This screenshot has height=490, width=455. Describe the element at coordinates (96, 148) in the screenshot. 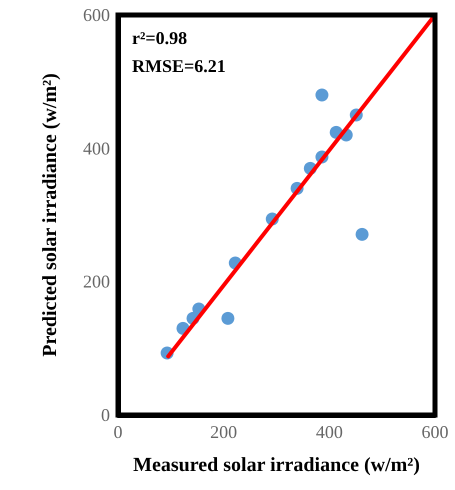

I see `y-tick-label: 400` at that location.